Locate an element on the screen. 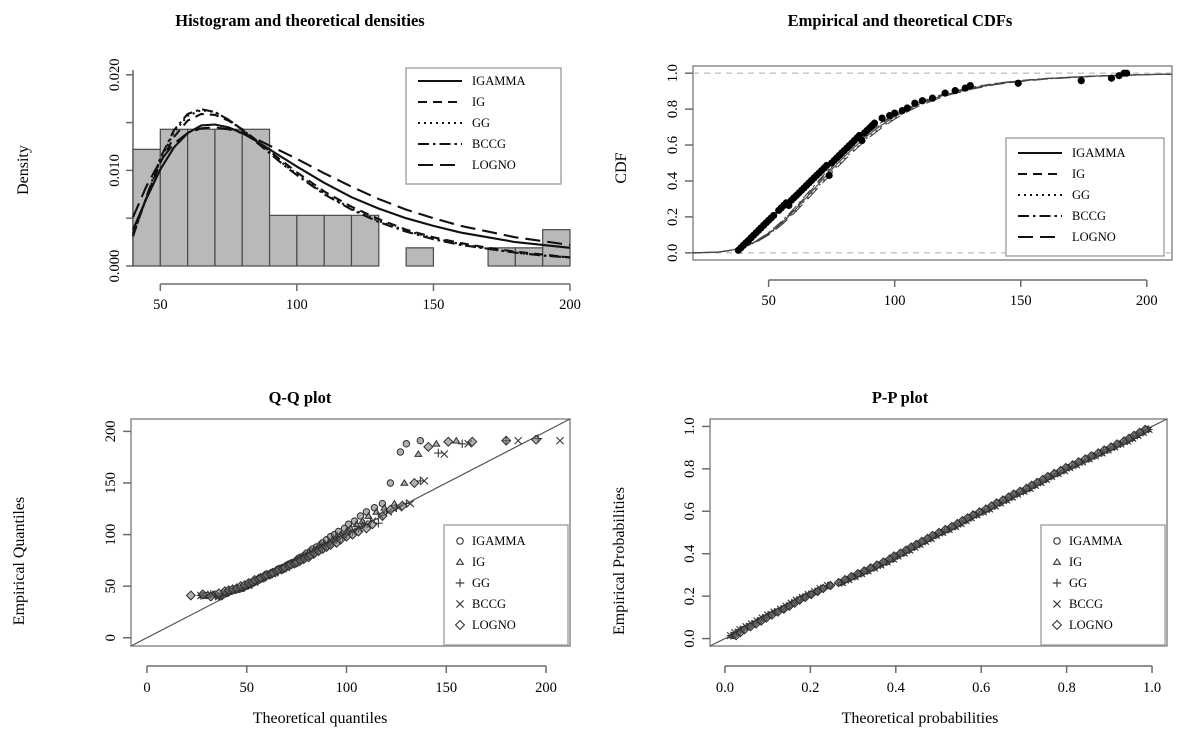  panel-title-cdf: Empirical and theoretical CDFs is located at coordinates (900, 20).